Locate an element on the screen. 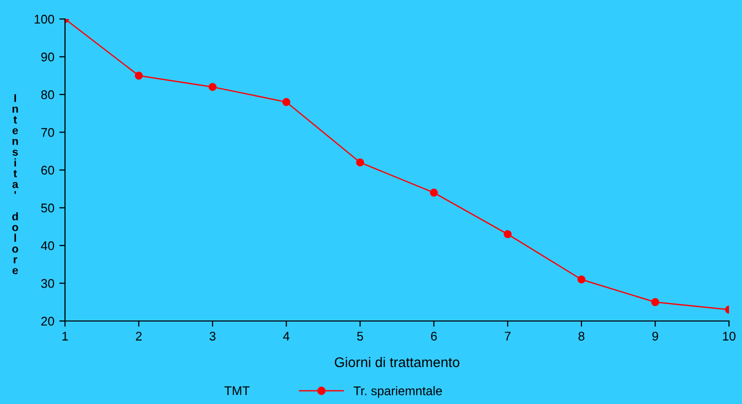  y-tick-label: 70 is located at coordinates (47, 132).